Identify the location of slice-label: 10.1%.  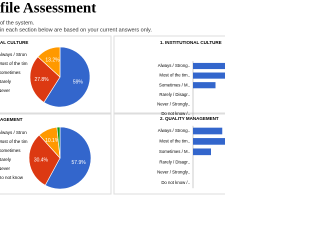
(52, 141).